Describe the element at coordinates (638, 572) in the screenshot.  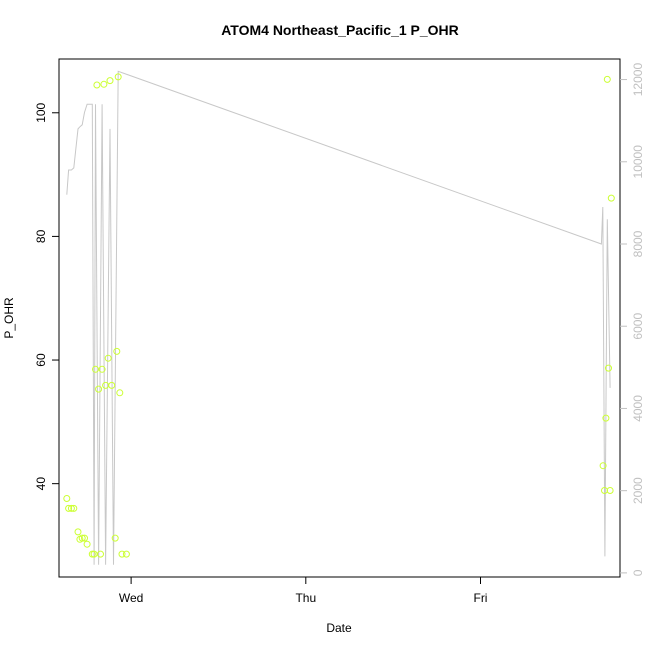
I see `y2-tick-label: 0` at that location.